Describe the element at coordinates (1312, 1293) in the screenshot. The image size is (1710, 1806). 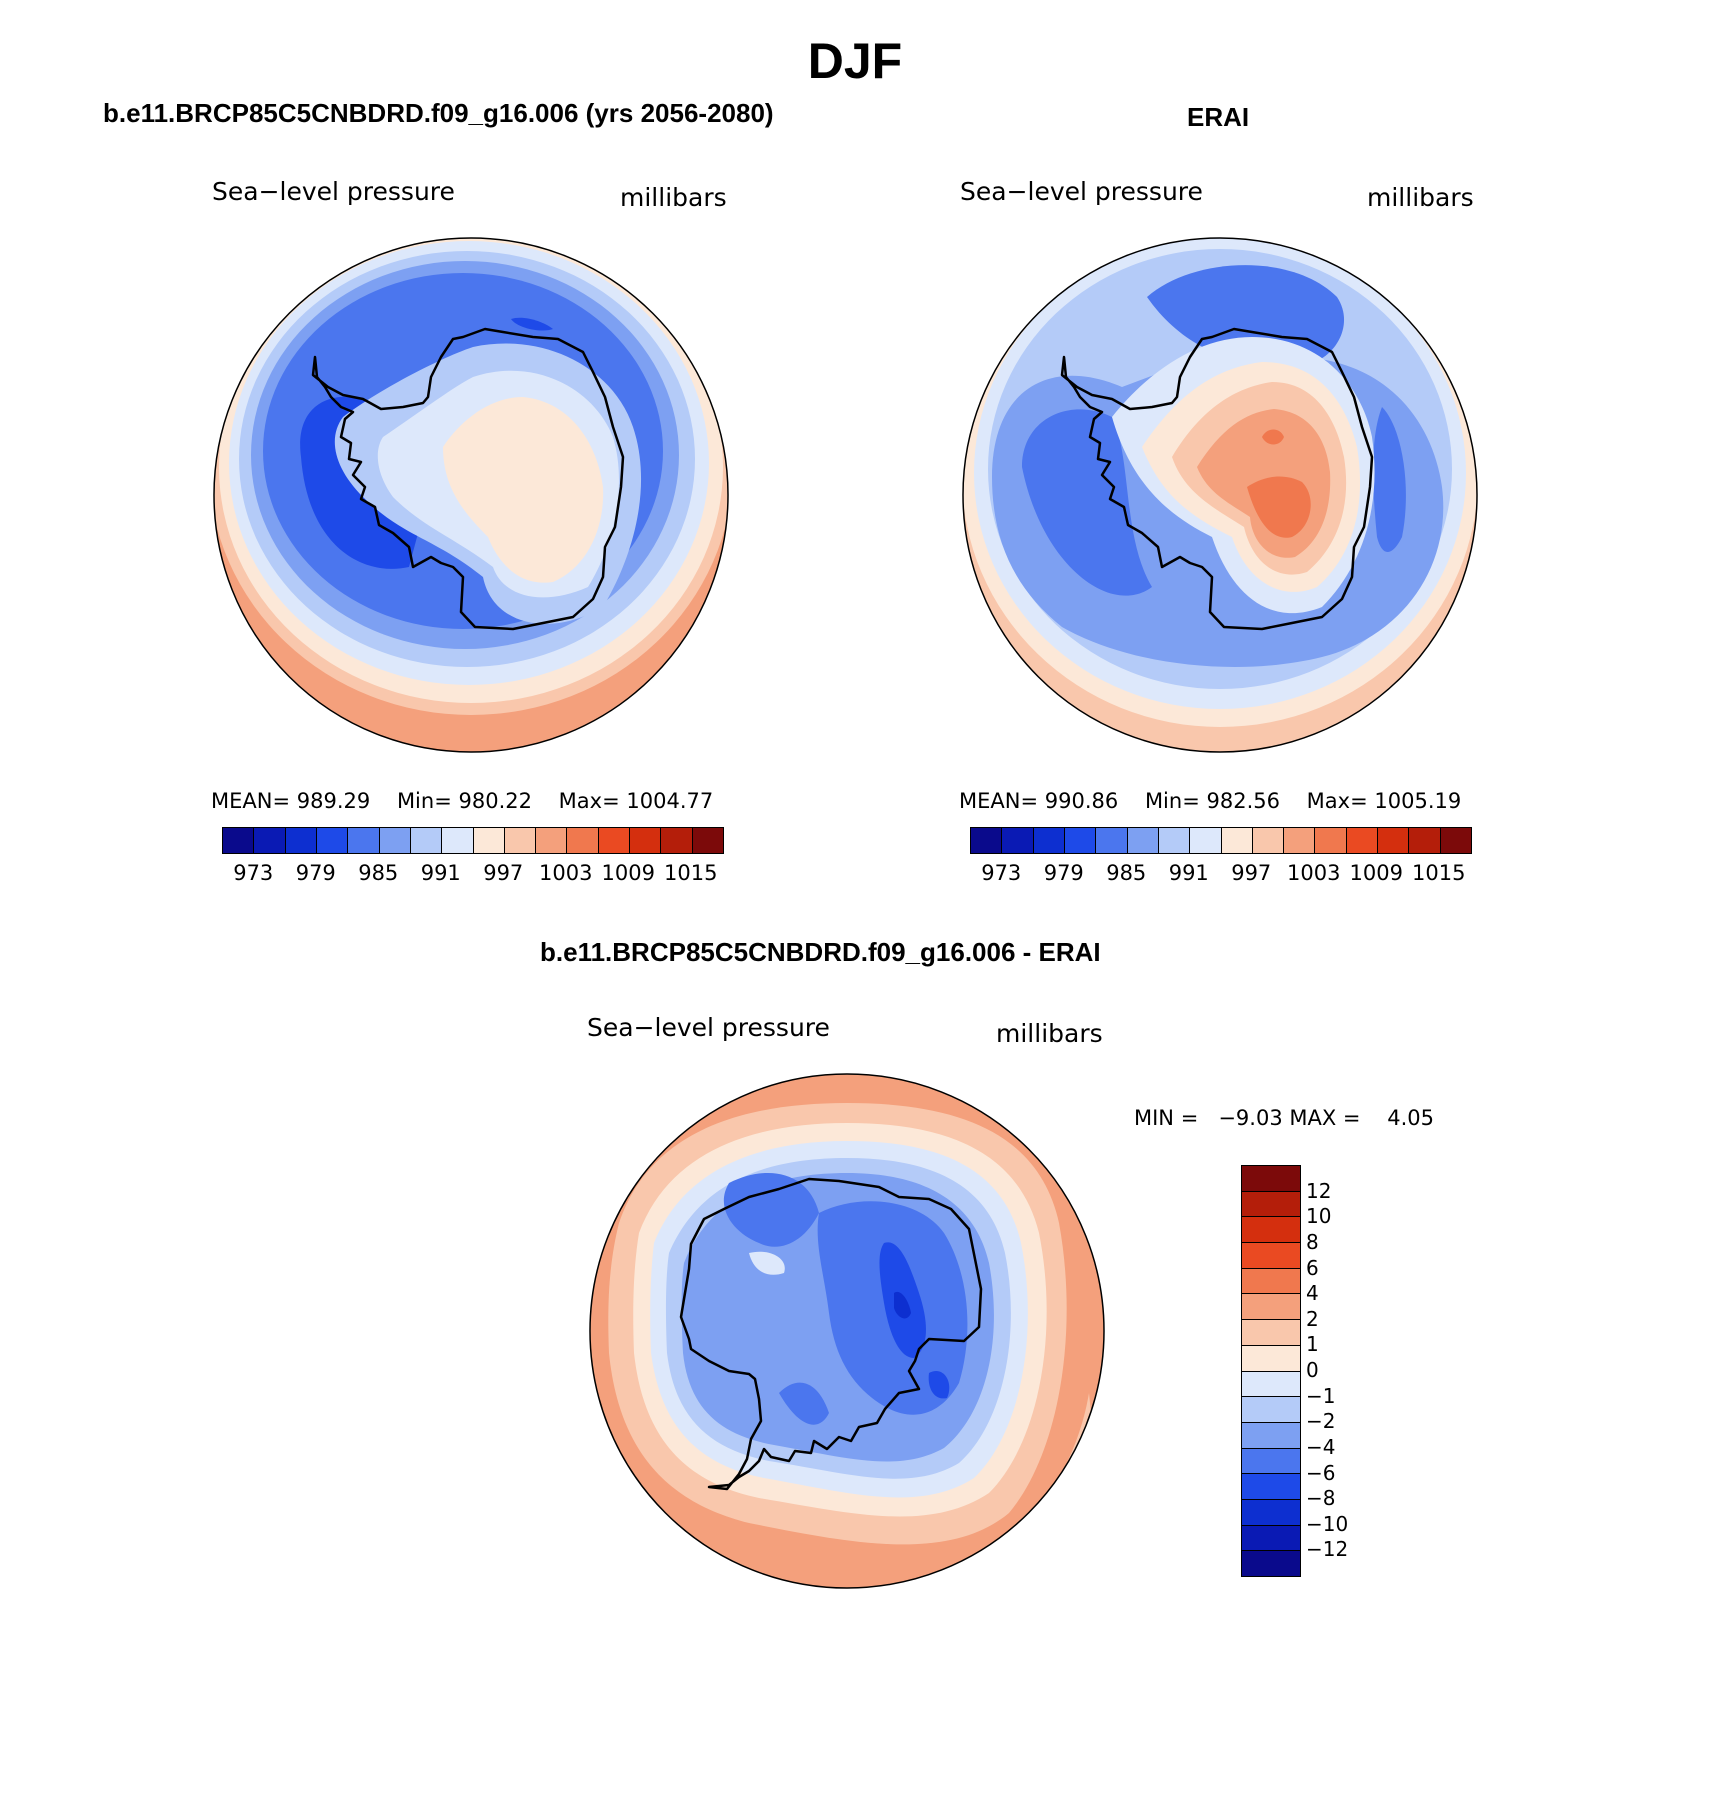
I see `diff-colorbar-tick-label: 4` at that location.